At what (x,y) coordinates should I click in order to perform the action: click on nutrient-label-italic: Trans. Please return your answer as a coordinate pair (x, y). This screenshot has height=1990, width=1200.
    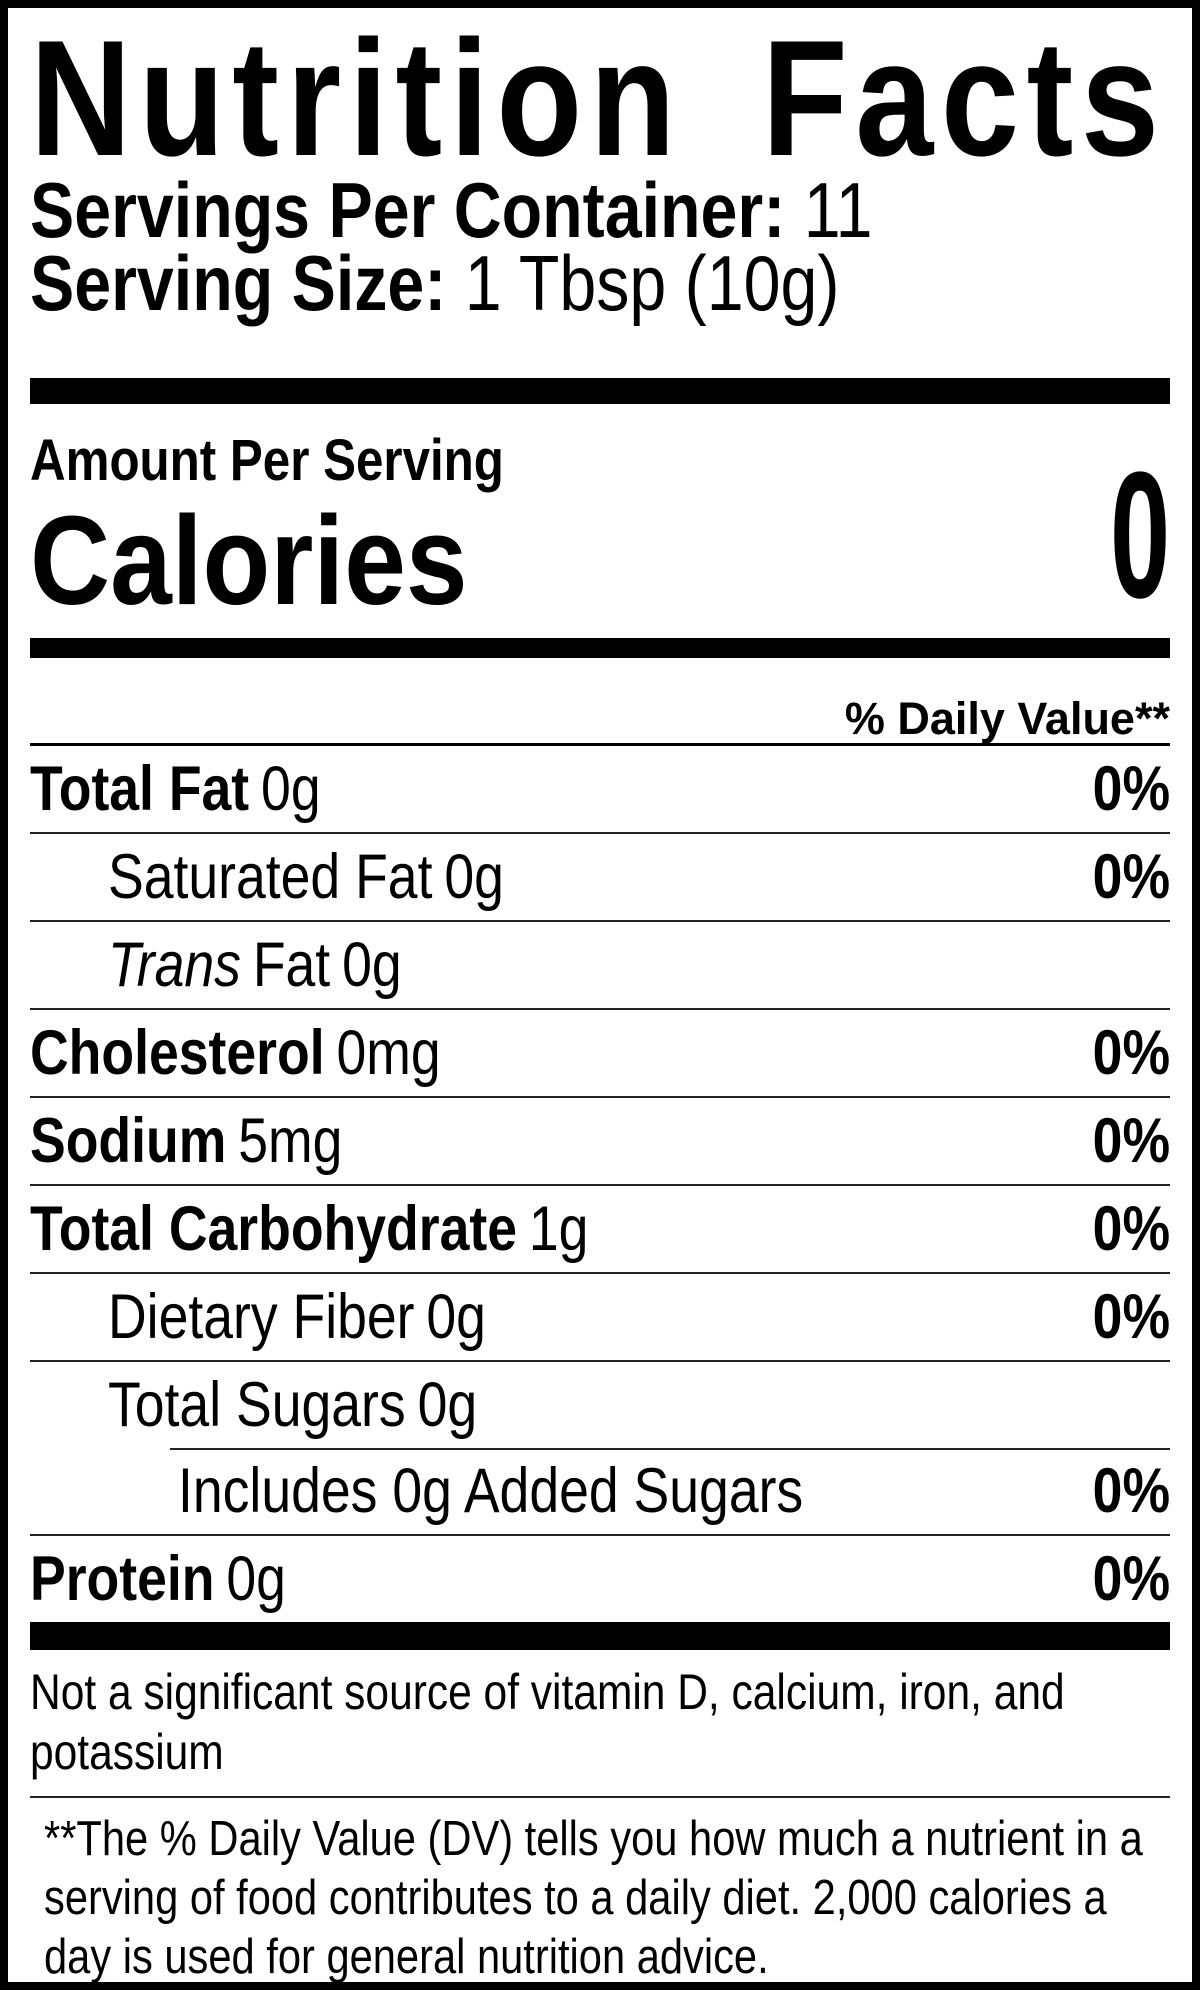
    Looking at the image, I should click on (174, 964).